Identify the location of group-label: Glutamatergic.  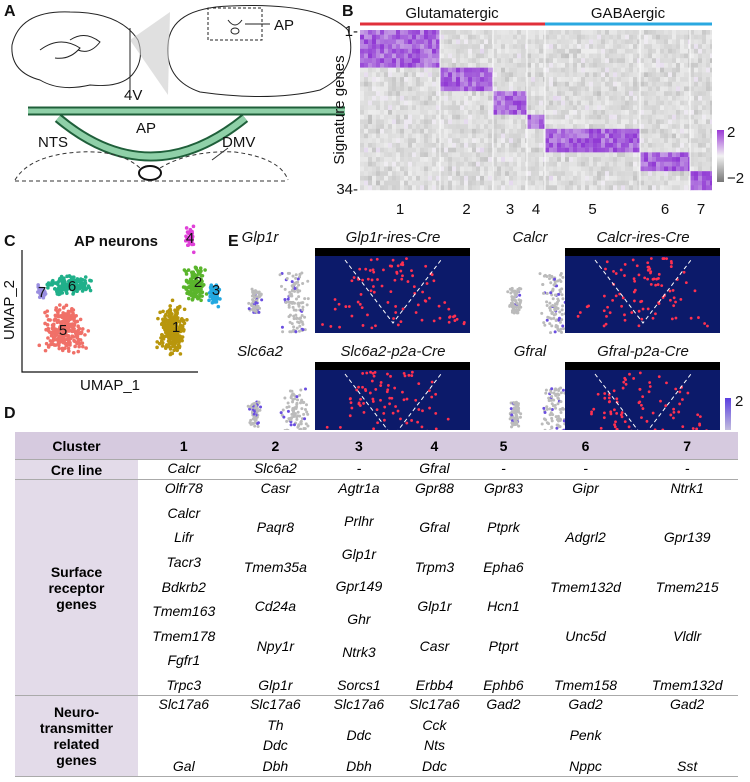
(452, 13).